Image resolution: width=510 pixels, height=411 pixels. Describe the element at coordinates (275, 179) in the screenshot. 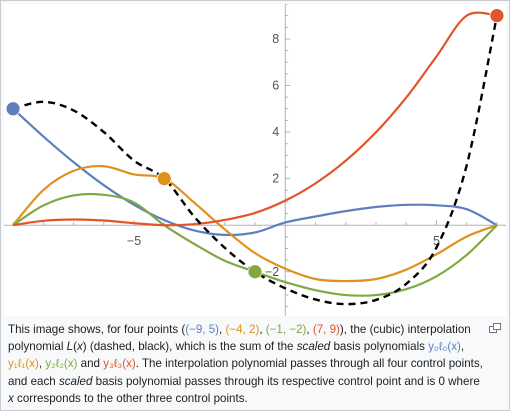

I see `y-tick-label: 2` at that location.